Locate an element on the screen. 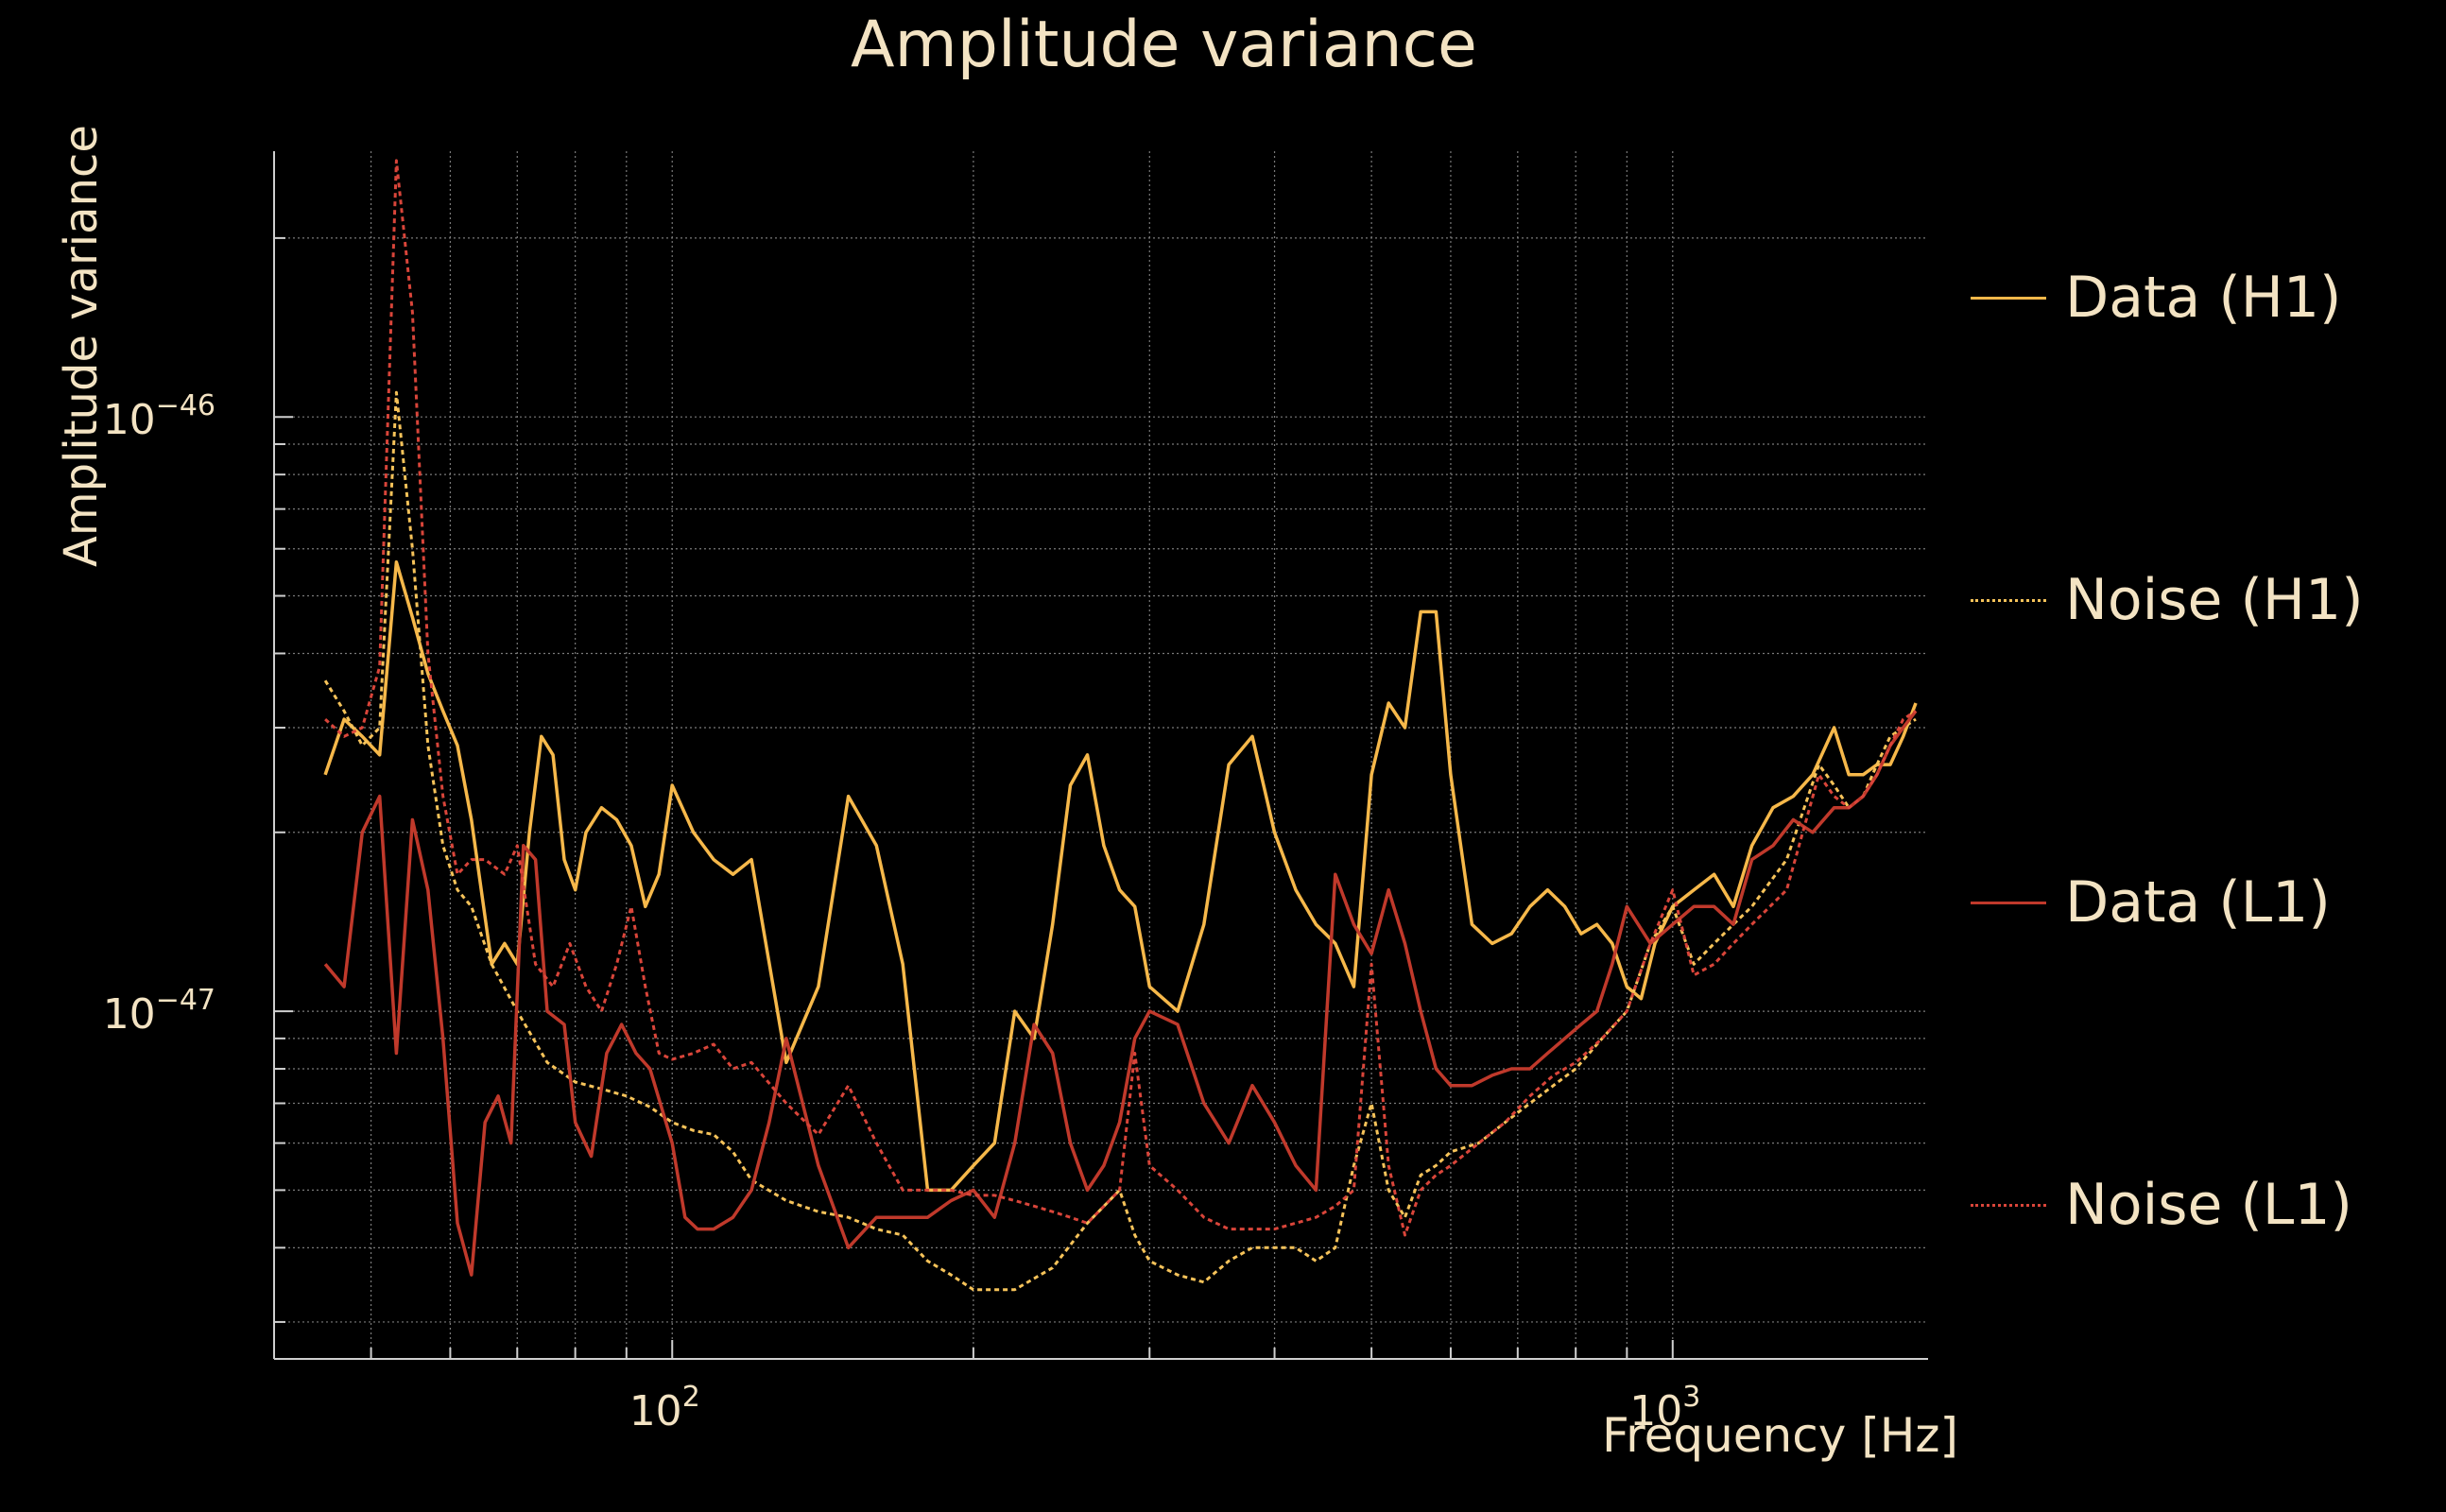  legend-item-data-l1: Data (L1) is located at coordinates (2151, 902).